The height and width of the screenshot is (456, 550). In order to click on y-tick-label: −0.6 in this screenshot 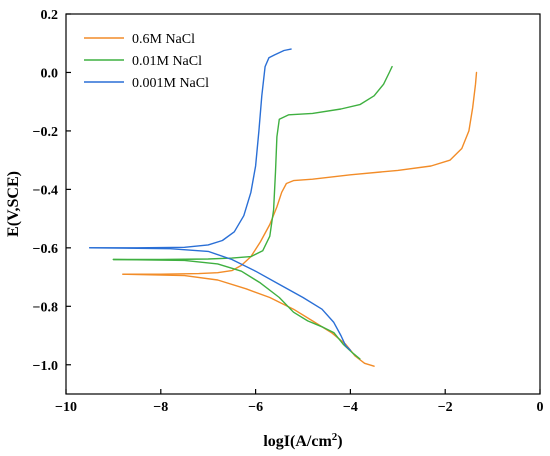, I will do `click(45, 249)`.